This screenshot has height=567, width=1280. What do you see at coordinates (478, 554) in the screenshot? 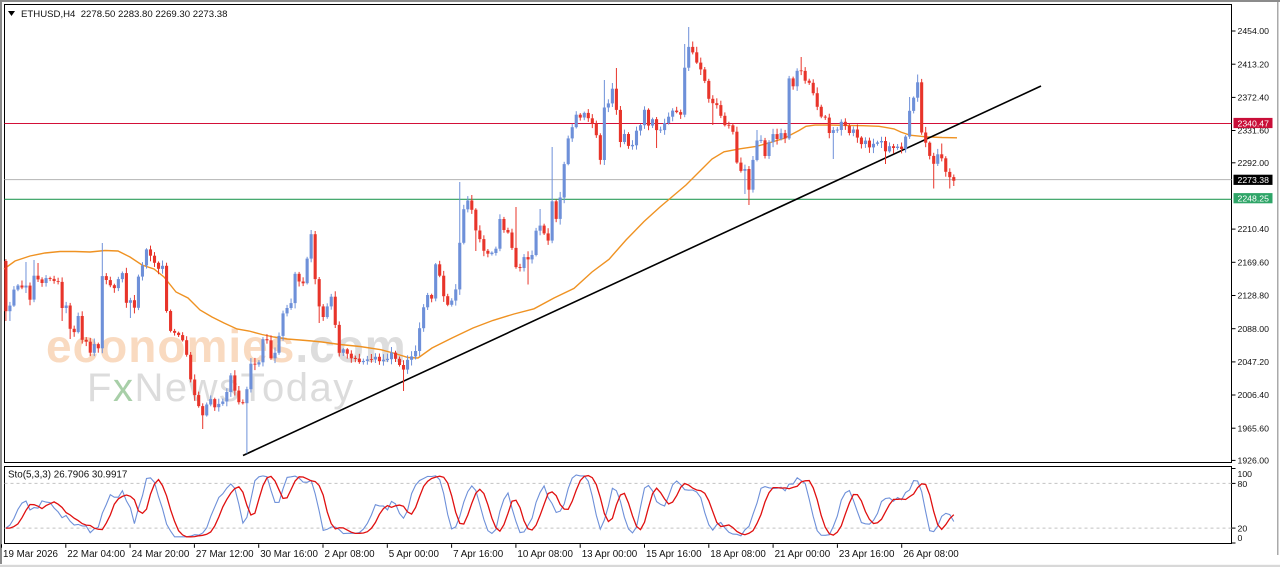
I see `svg-text: 7 Apr 16:00` at bounding box center [478, 554].